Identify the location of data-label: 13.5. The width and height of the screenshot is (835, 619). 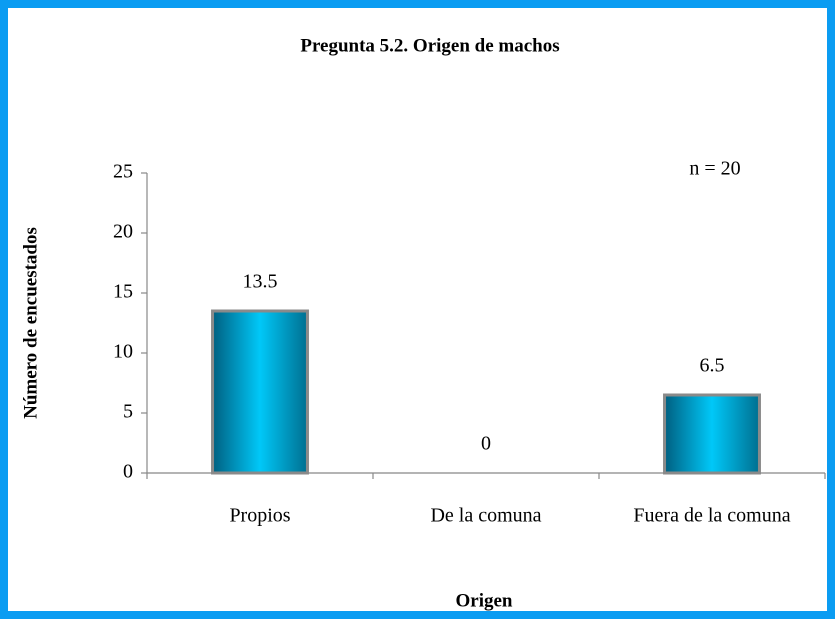
(260, 282).